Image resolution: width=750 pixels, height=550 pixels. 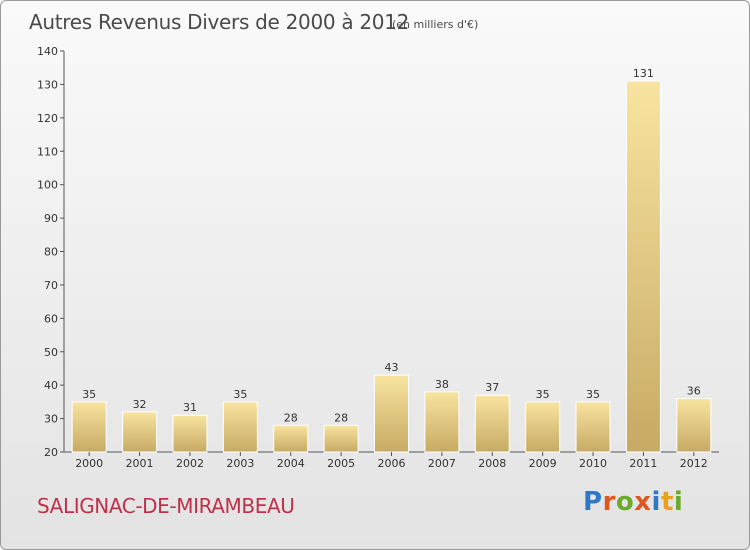 What do you see at coordinates (643, 463) in the screenshot?
I see `x-tick-label: 2011` at bounding box center [643, 463].